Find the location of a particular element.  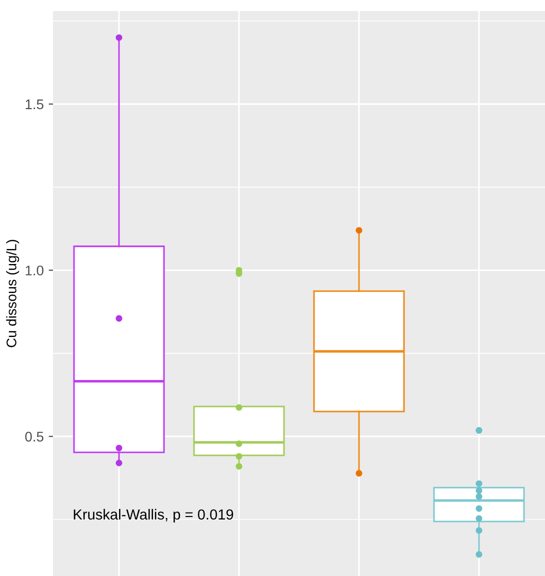

y-tick-label: 0.5 is located at coordinates (34, 437).